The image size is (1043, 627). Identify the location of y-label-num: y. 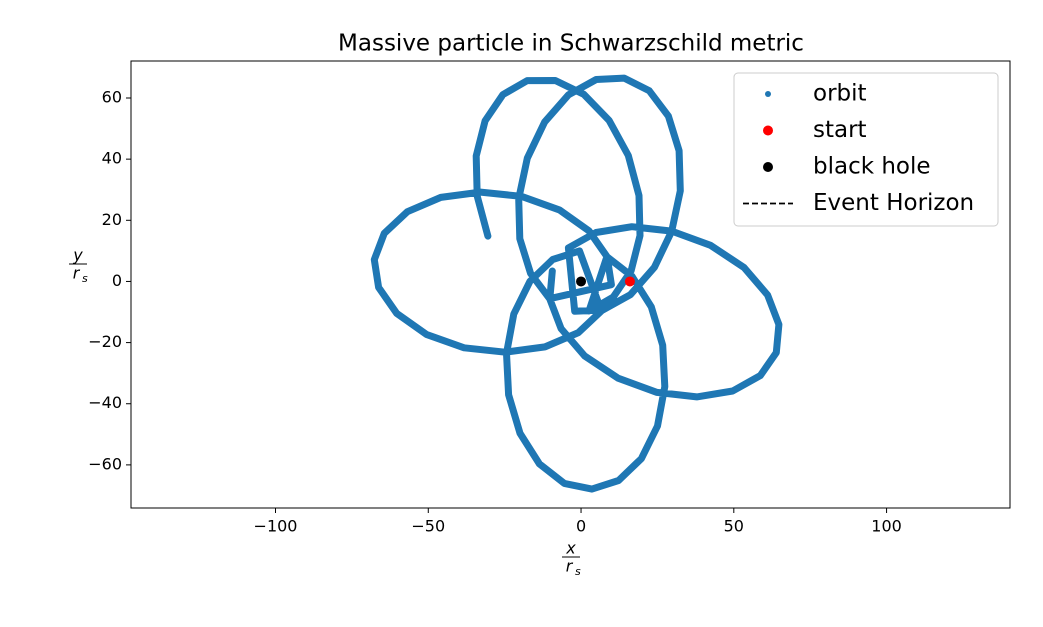
(77, 255).